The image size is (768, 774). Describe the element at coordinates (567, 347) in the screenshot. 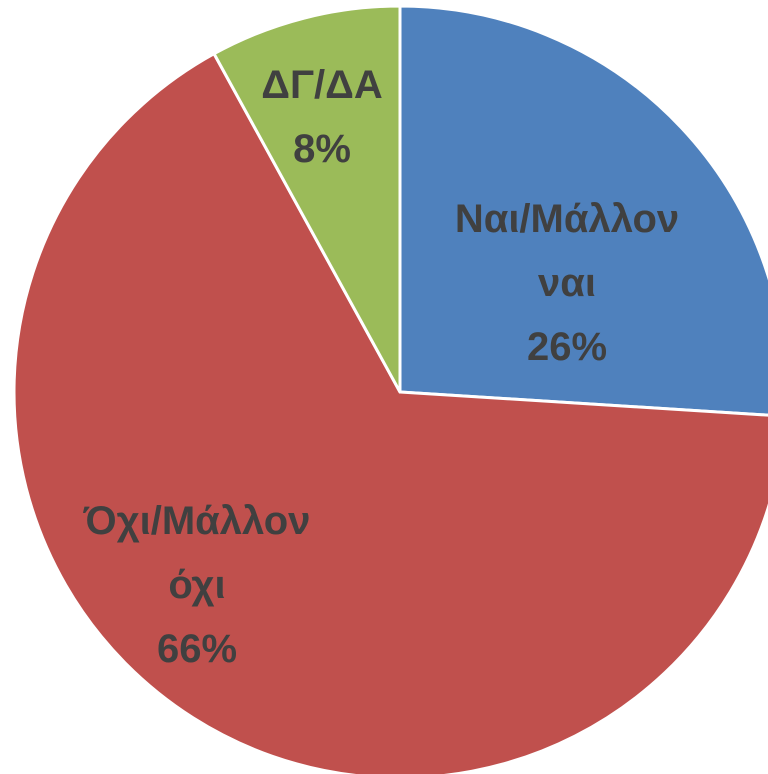

I see `value-label: 26%` at that location.